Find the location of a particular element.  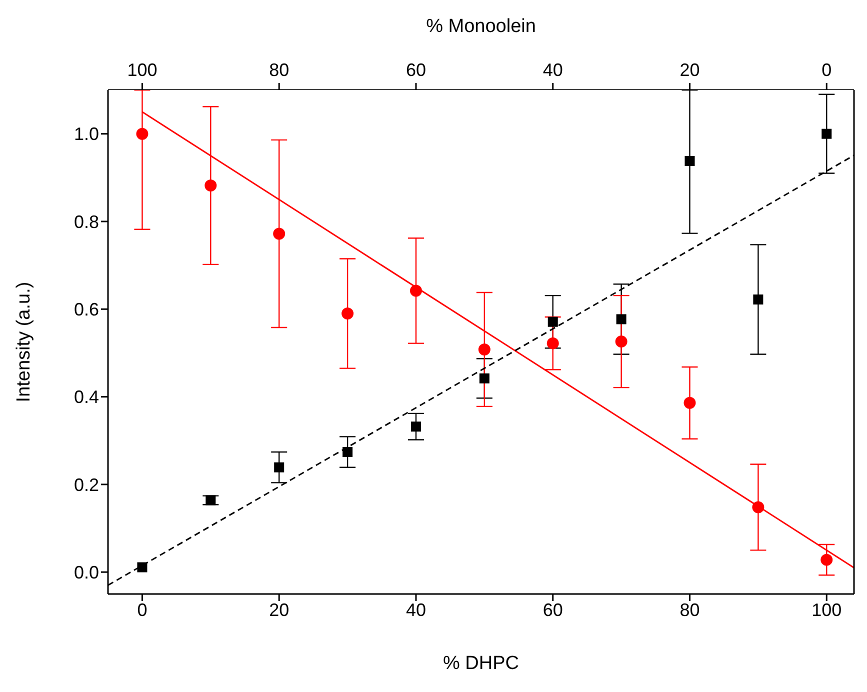

x-tick-label: 60 is located at coordinates (552, 610).